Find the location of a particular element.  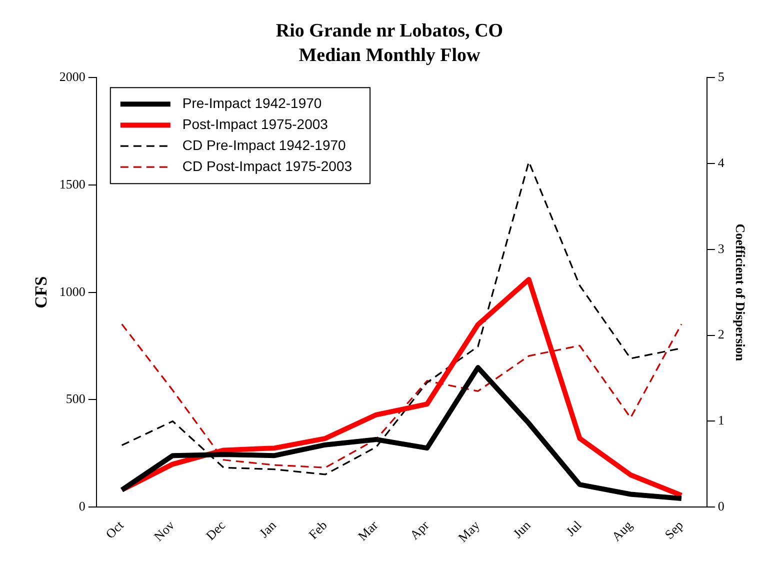

y2-tick-label: 5 is located at coordinates (721, 76).